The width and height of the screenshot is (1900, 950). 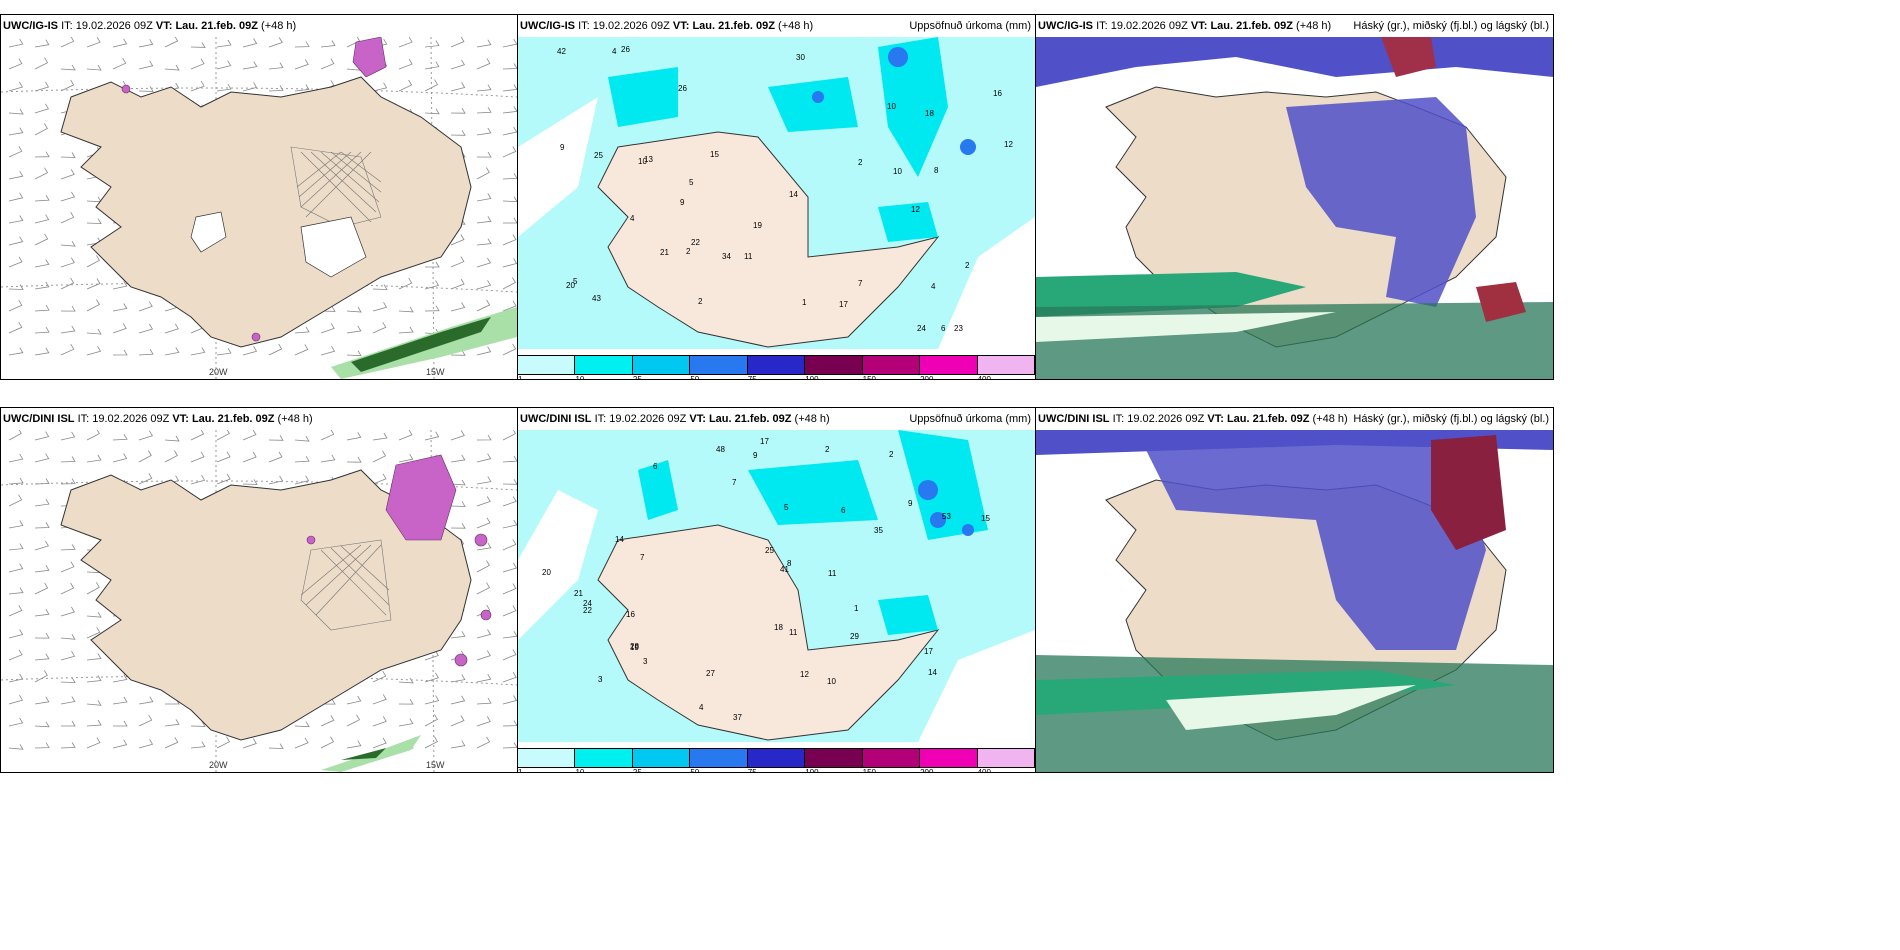 What do you see at coordinates (561, 51) in the screenshot?
I see `precip-value-label: 42` at bounding box center [561, 51].